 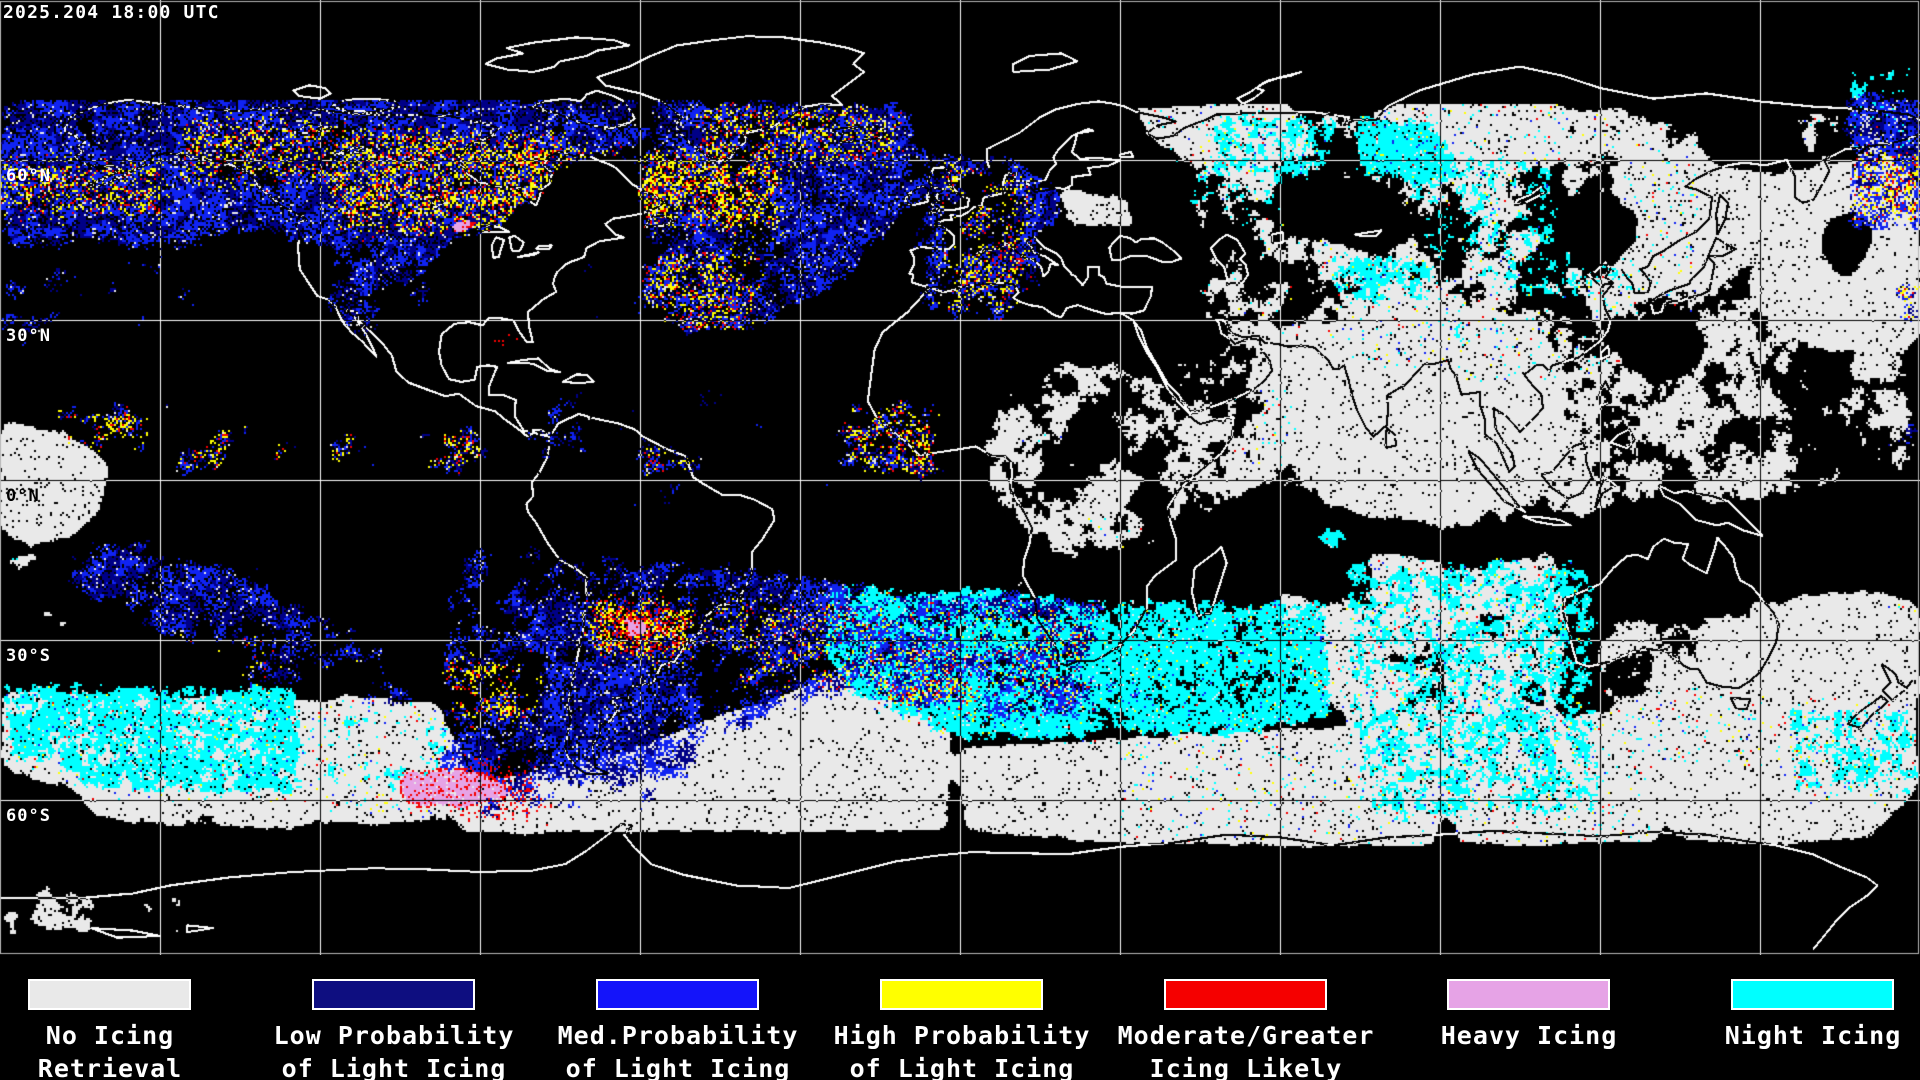 I want to click on legend-label-line1: No Icing, so click(x=110, y=1035).